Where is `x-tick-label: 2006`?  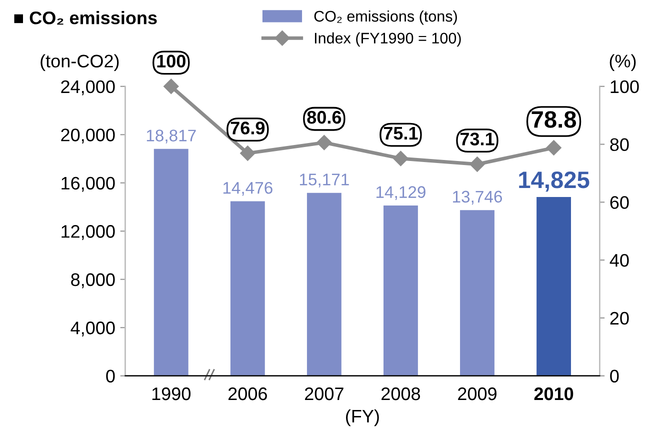 x-tick-label: 2006 is located at coordinates (247, 393).